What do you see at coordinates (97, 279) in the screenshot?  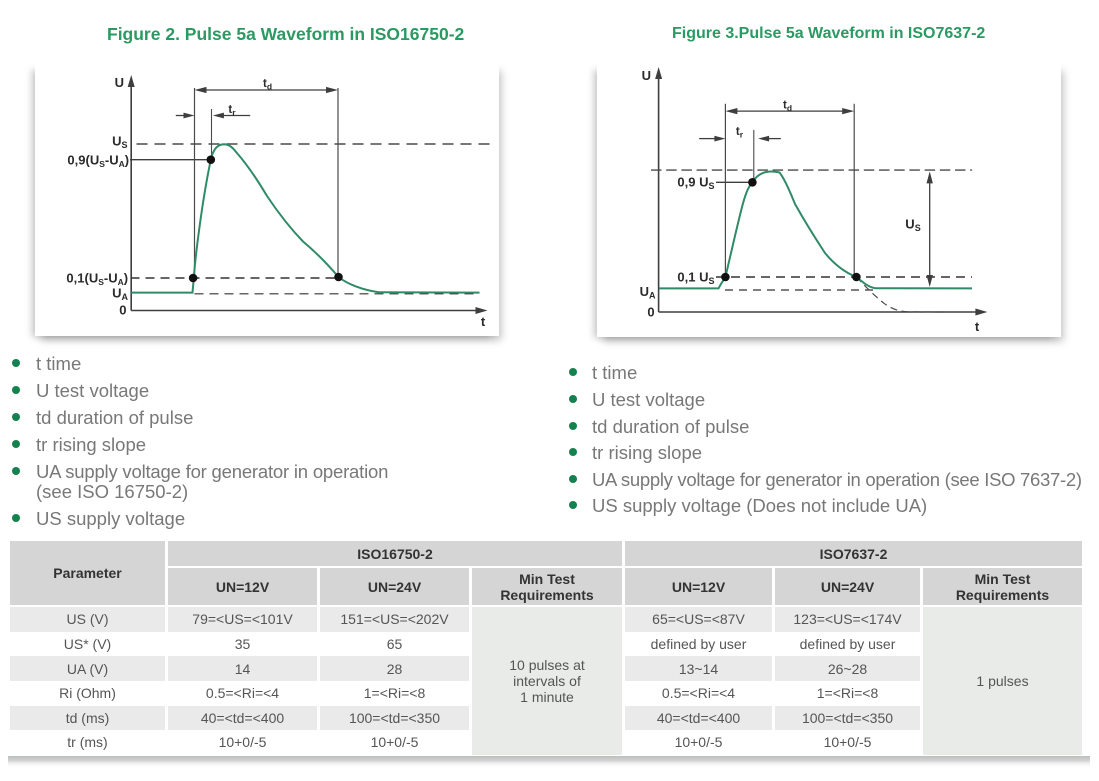 I see `svg-text: 0,1(US-UA)` at bounding box center [97, 279].